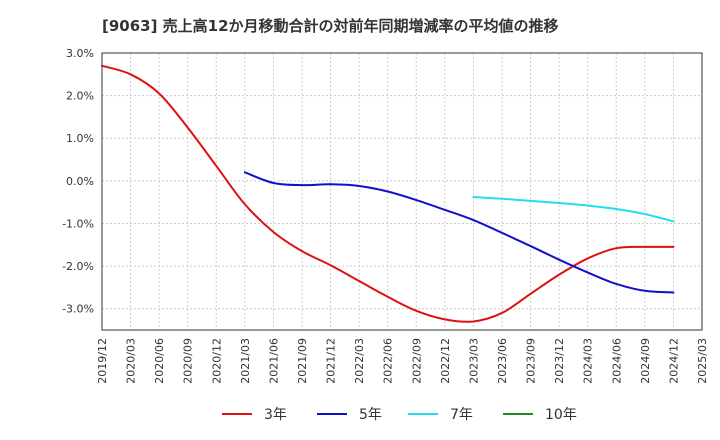  What do you see at coordinates (645, 361) in the screenshot?
I see `x-tick-label: 2024/09` at bounding box center [645, 361].